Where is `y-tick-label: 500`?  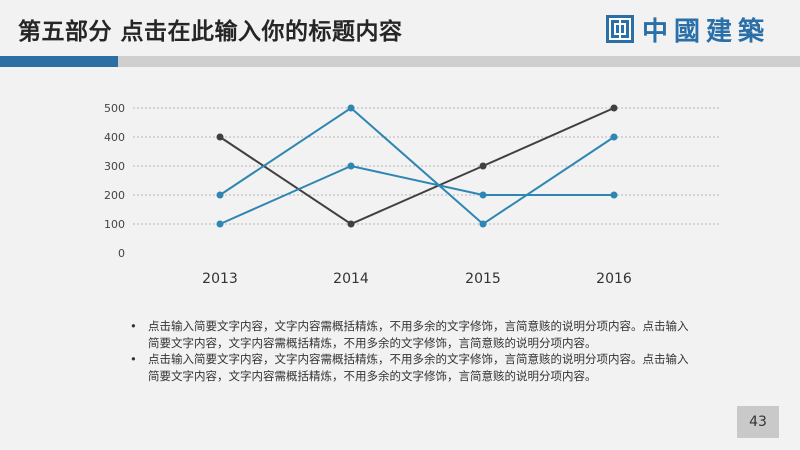
y-tick-label: 500 is located at coordinates (114, 108).